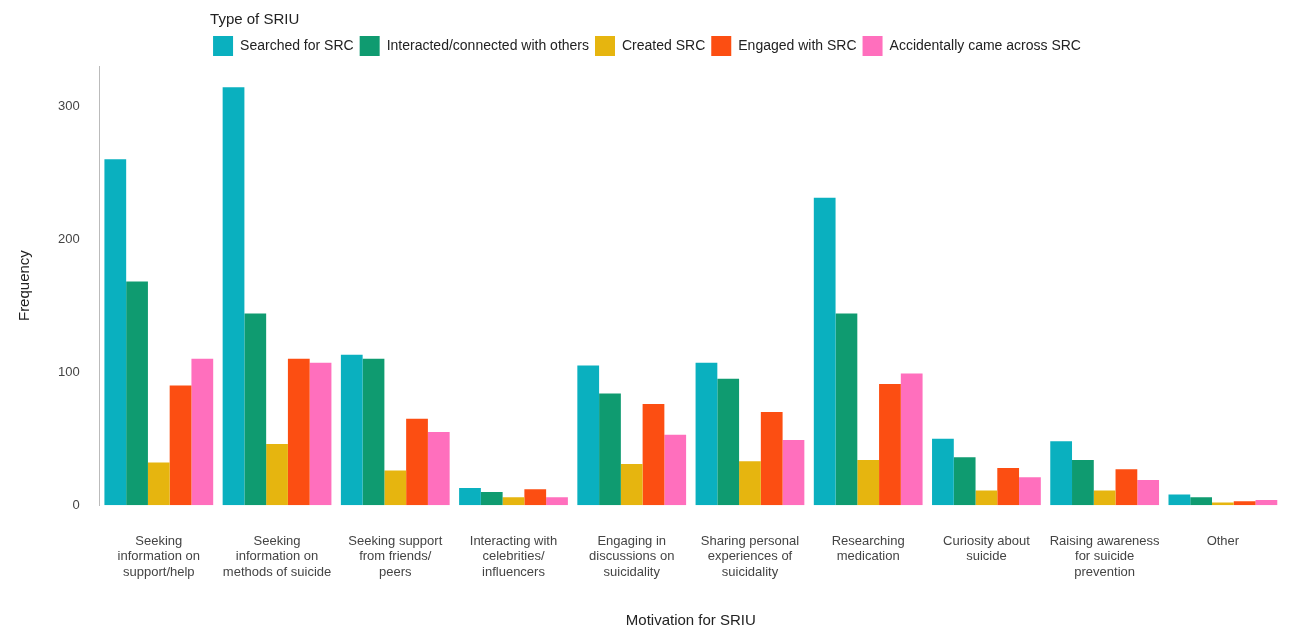  What do you see at coordinates (24, 285) in the screenshot?
I see `y-axis-title: Frequency` at bounding box center [24, 285].